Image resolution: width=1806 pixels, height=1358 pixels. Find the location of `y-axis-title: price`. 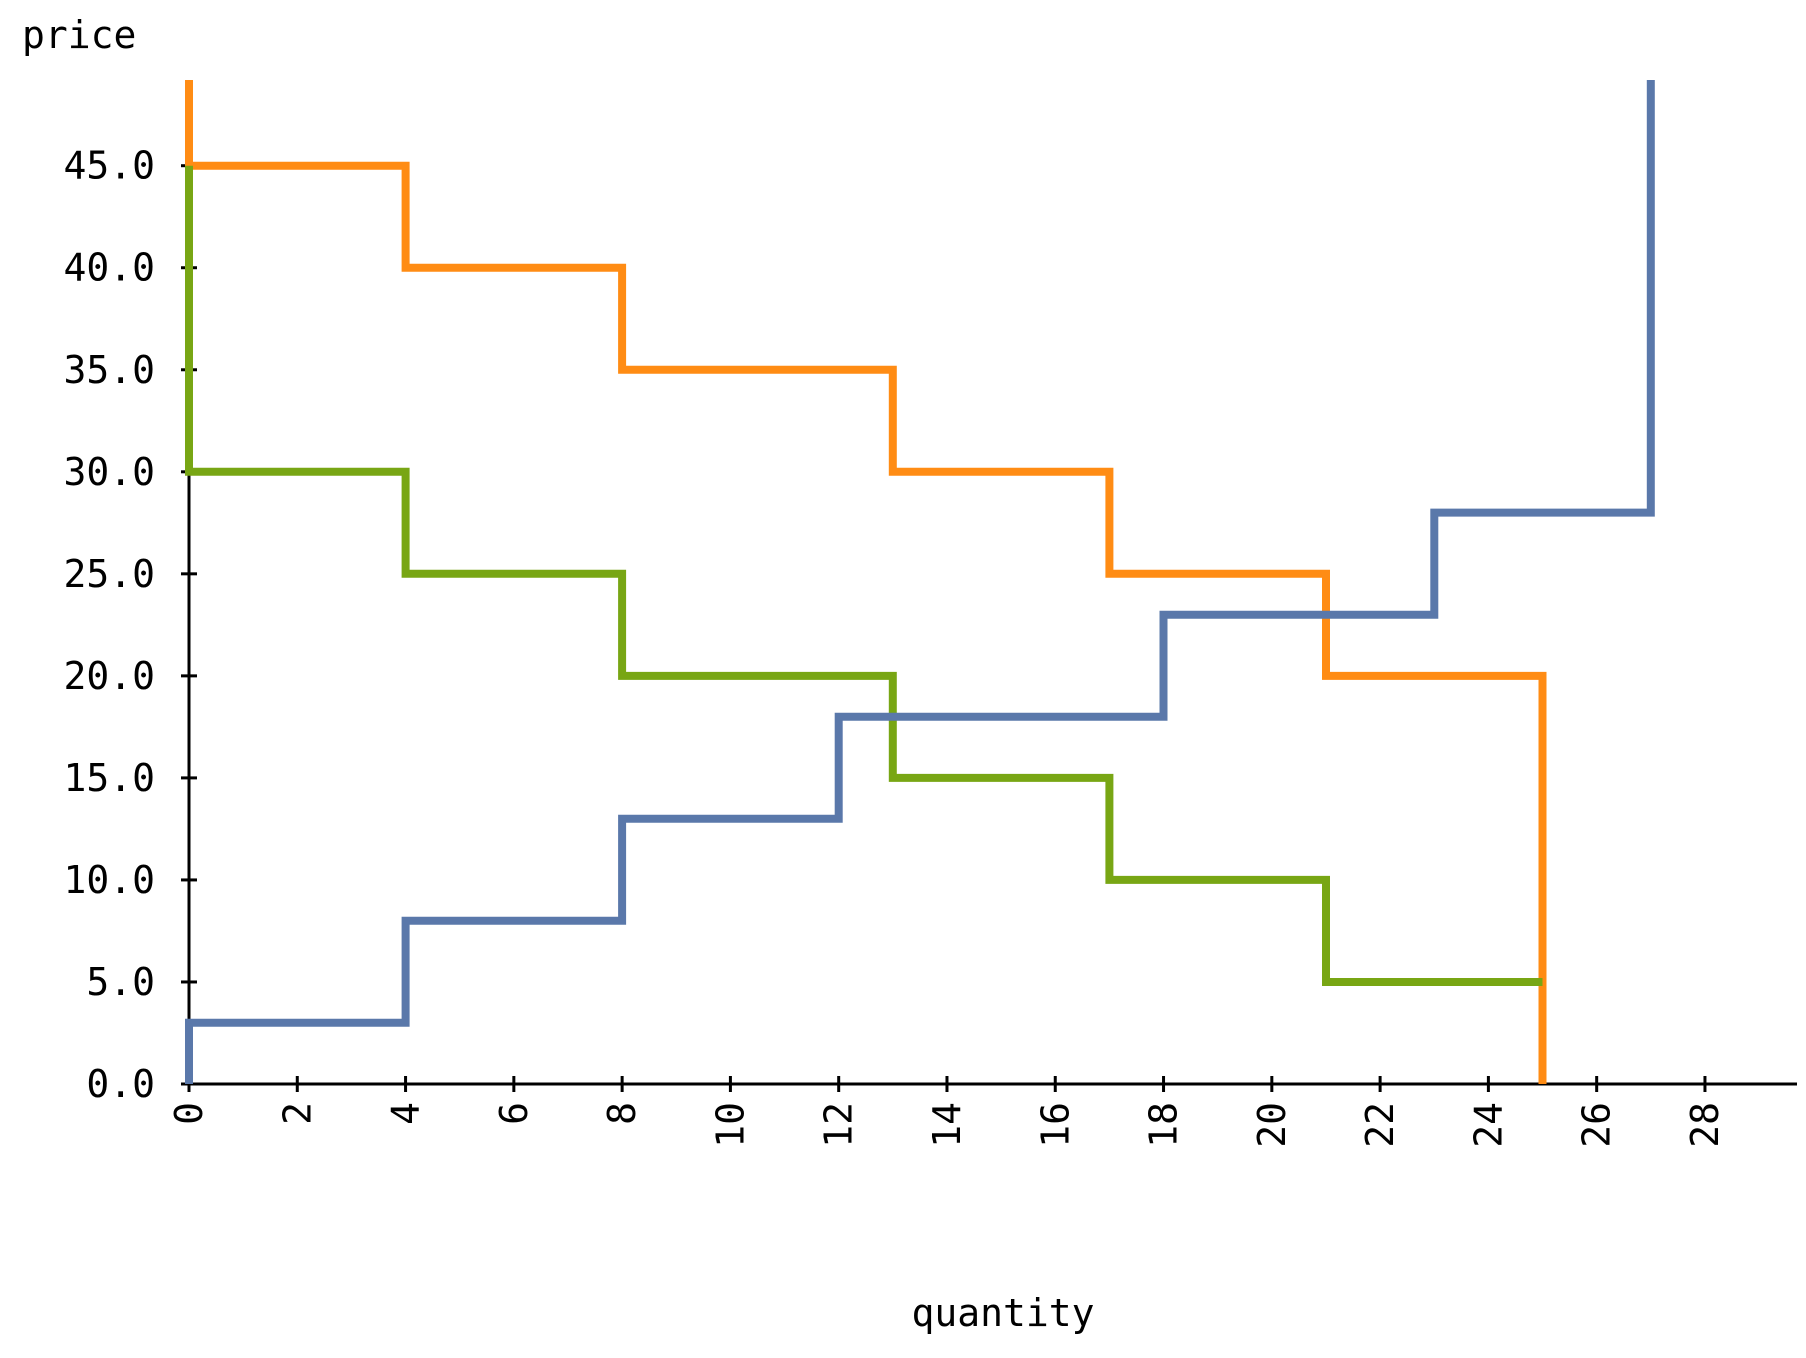

y-axis-title: price is located at coordinates (79, 35).